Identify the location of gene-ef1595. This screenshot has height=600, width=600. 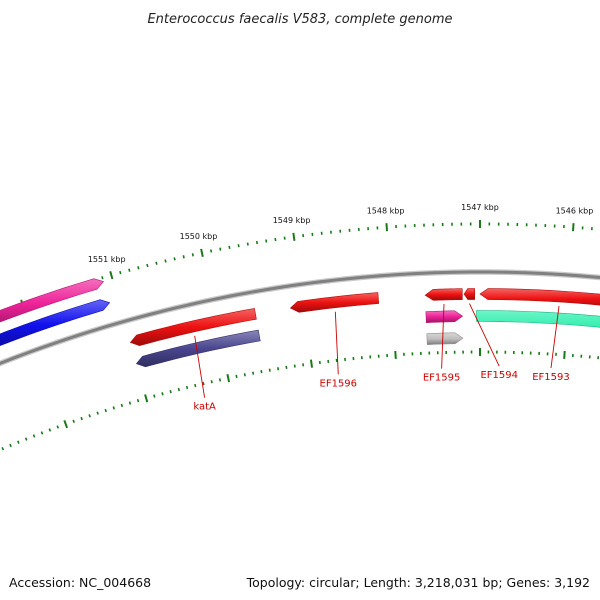
(443, 294).